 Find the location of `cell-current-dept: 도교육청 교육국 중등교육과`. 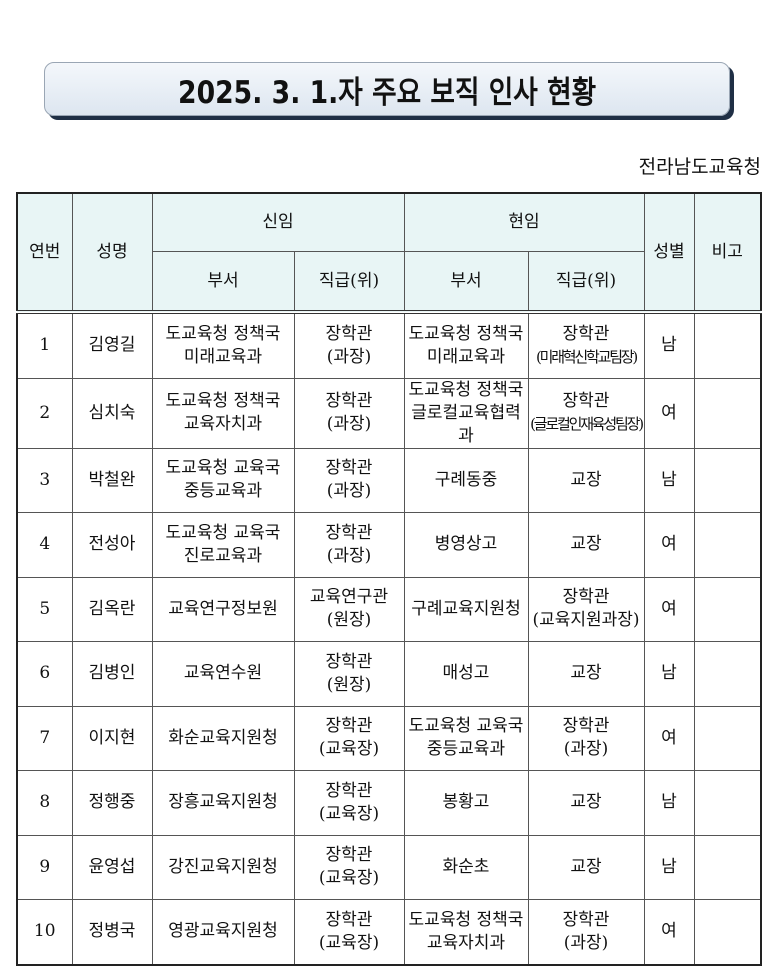

cell-current-dept: 도교육청 교육국 중등교육과 is located at coordinates (466, 738).